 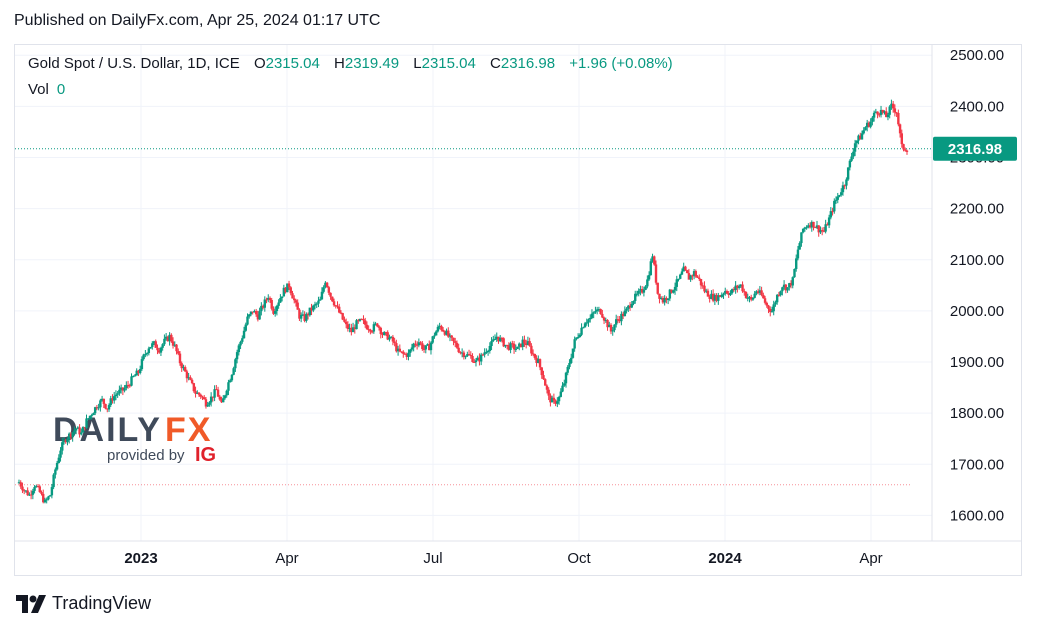 I want to click on time-axis: 2023 Apr Jul Oct 2024 Apr, so click(x=503, y=558).